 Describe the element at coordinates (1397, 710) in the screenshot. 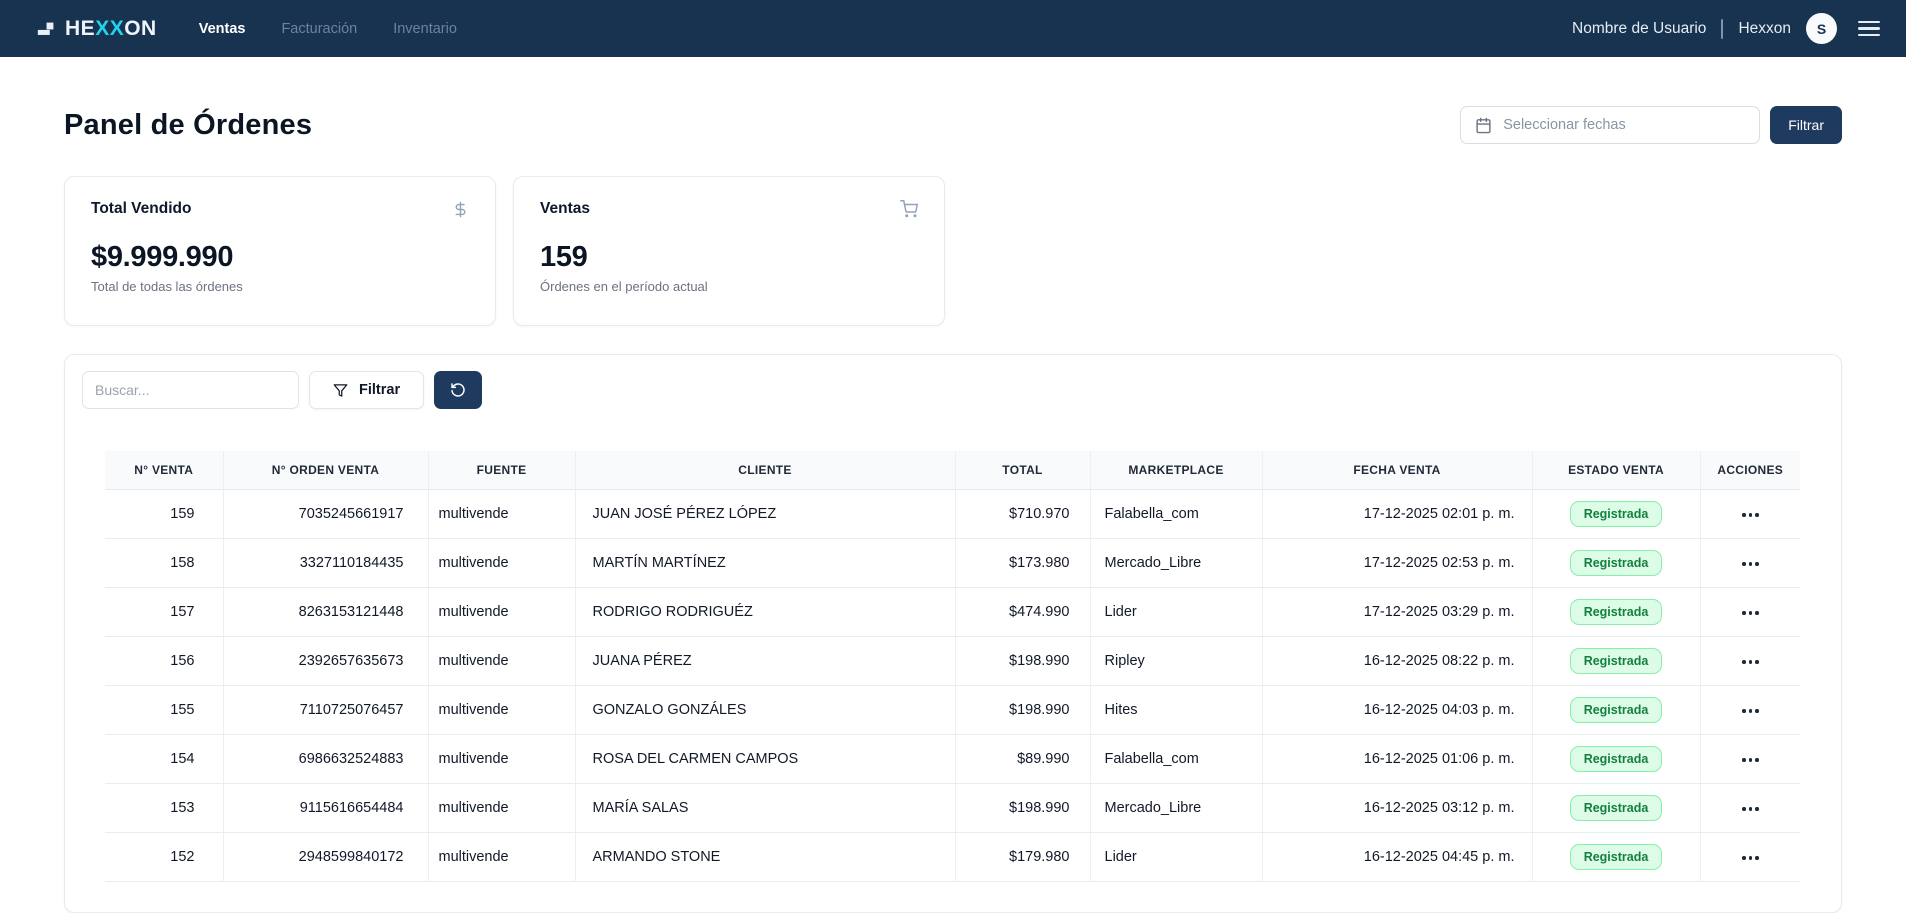

I see `cell-fecha-venta: 16-12-2025 04:03 p. m.` at that location.